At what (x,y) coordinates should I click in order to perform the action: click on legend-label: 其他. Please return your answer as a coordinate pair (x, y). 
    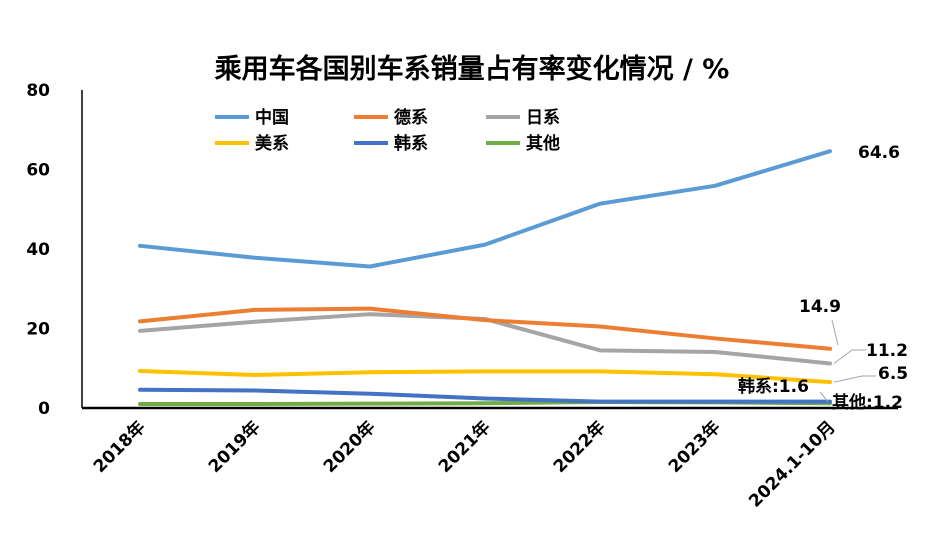
    Looking at the image, I should click on (543, 143).